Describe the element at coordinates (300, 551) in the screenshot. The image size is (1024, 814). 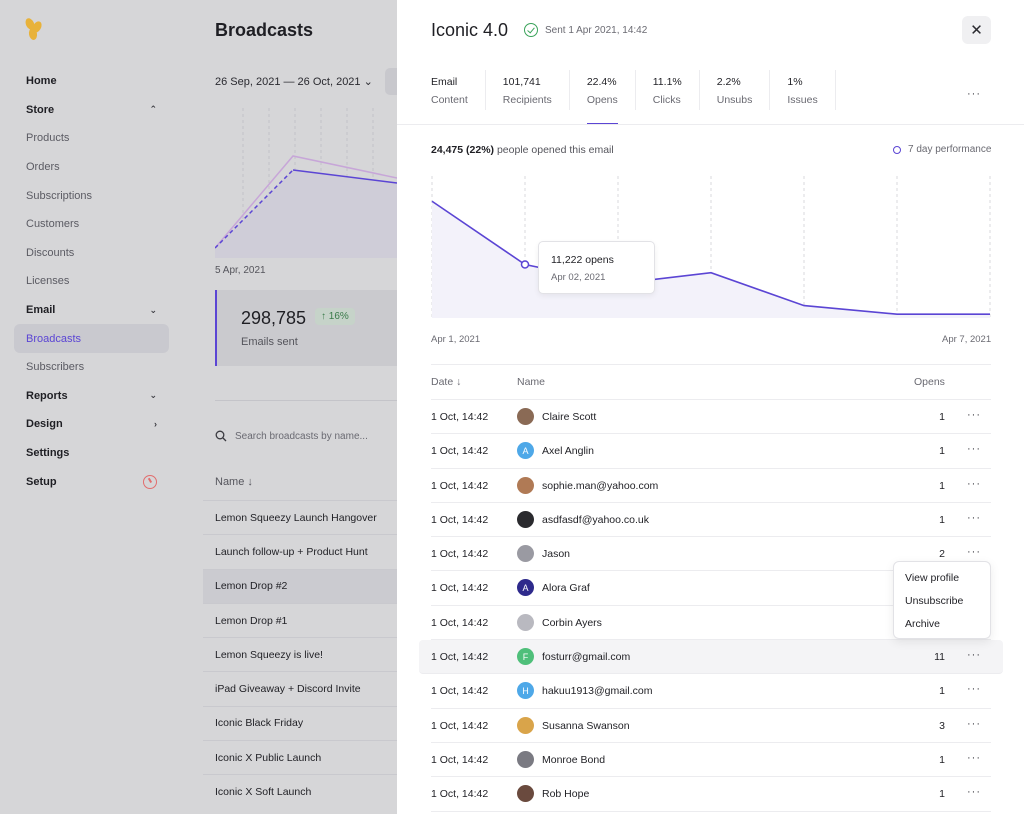
I see `list-item: Launch follow-up + Product Hunt` at that location.